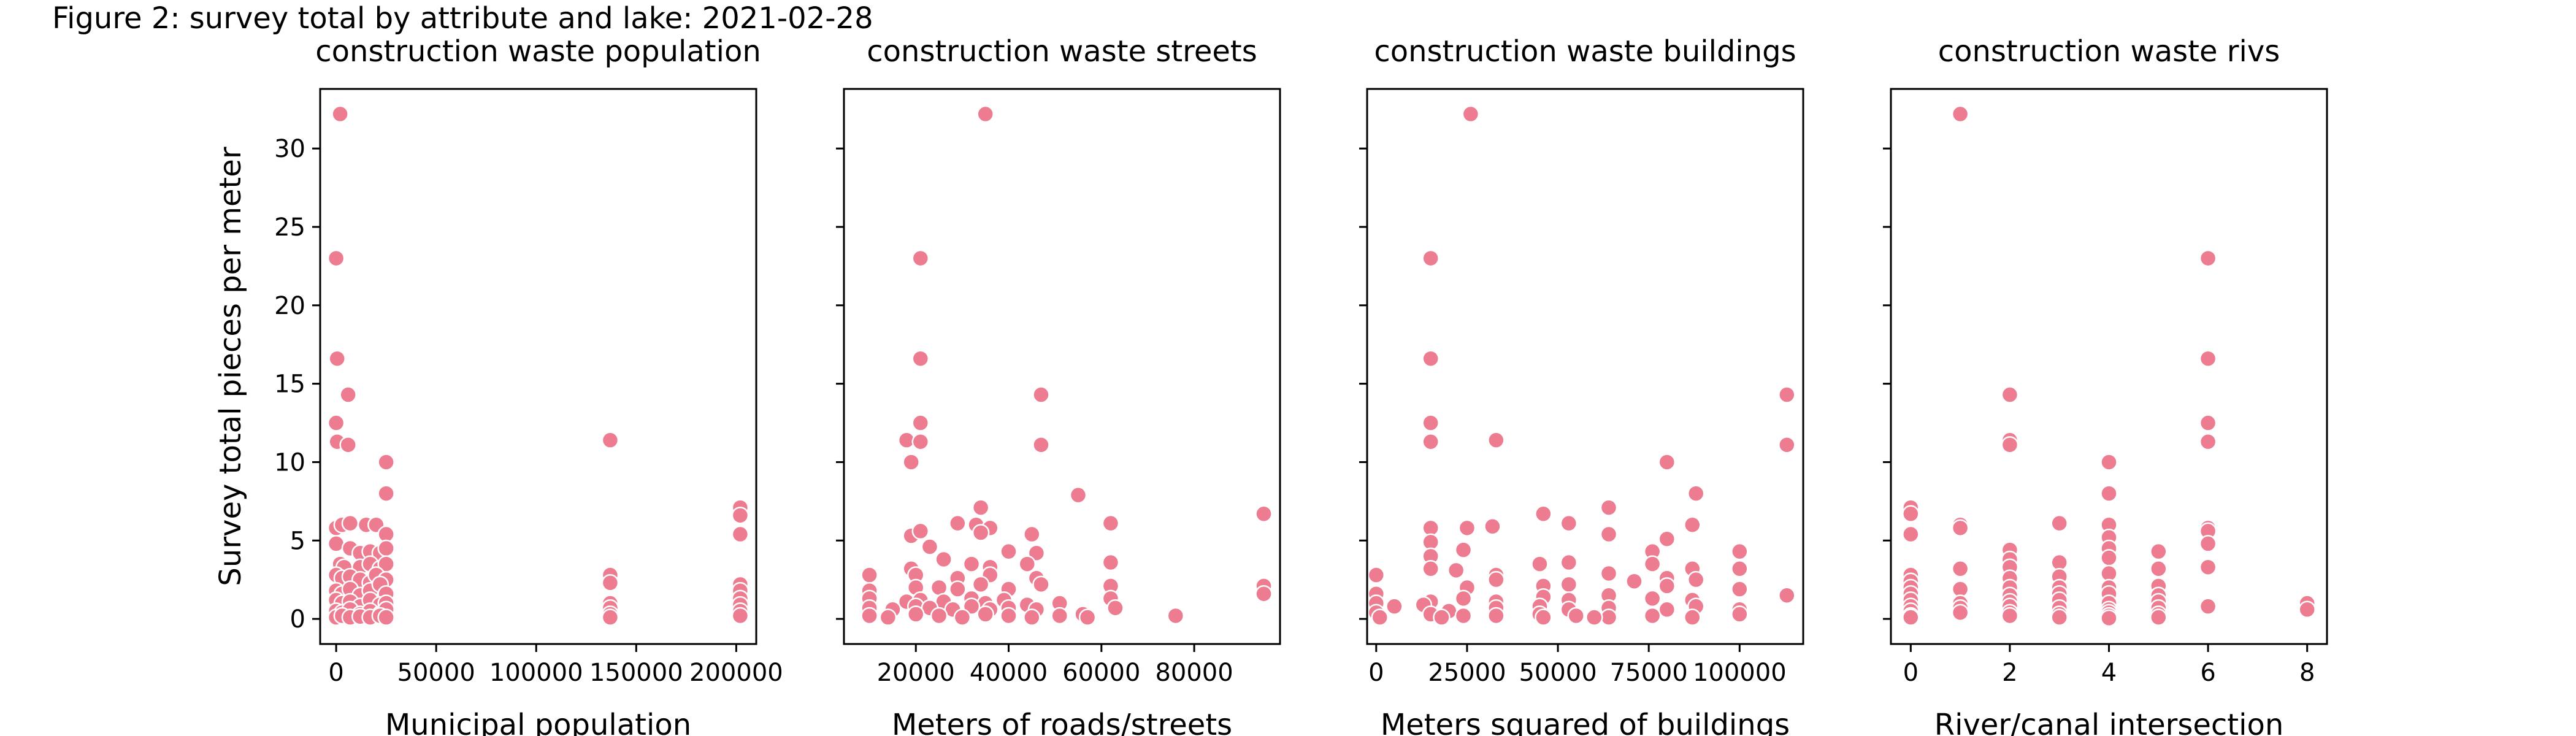  I want to click on y-tick-label: 30, so click(289, 149).